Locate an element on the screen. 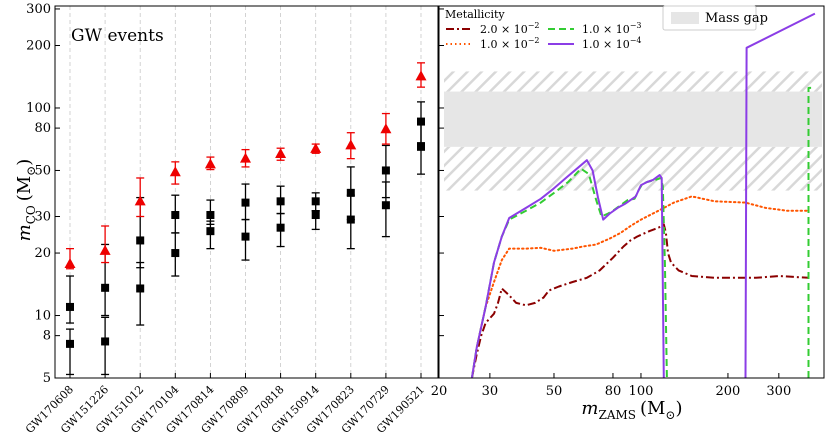  mass-gap-legend: Mass gap is located at coordinates (715, 18).